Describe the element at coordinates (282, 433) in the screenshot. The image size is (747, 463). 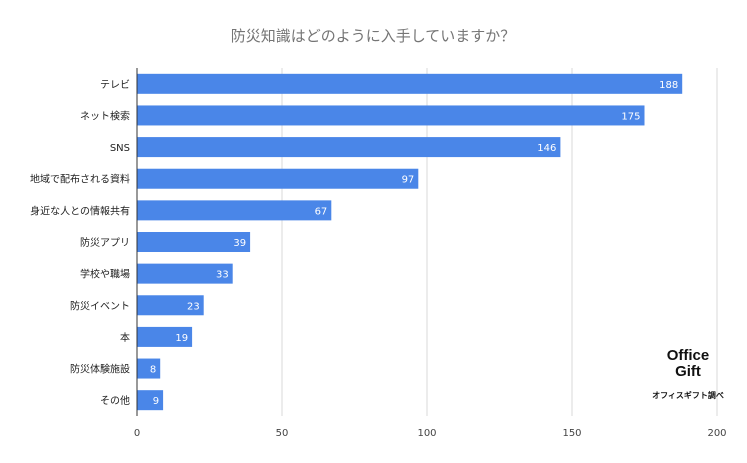
I see `x-tick-label: 50` at that location.